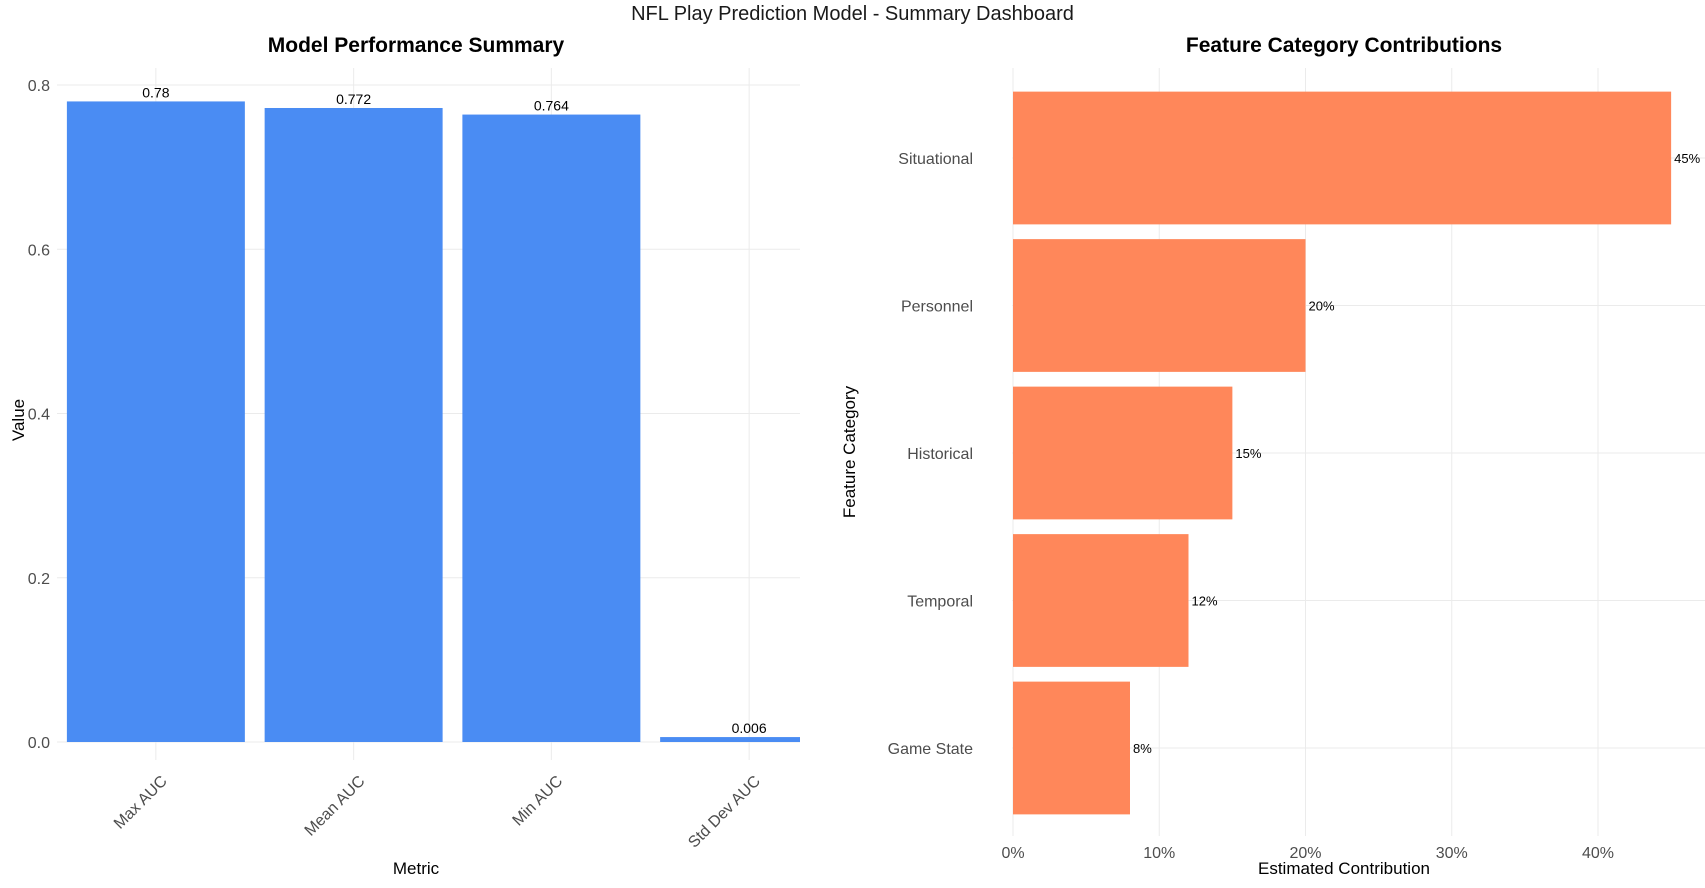 The height and width of the screenshot is (888, 1705). What do you see at coordinates (1248, 453) in the screenshot?
I see `contribution-data-label: 15%` at bounding box center [1248, 453].